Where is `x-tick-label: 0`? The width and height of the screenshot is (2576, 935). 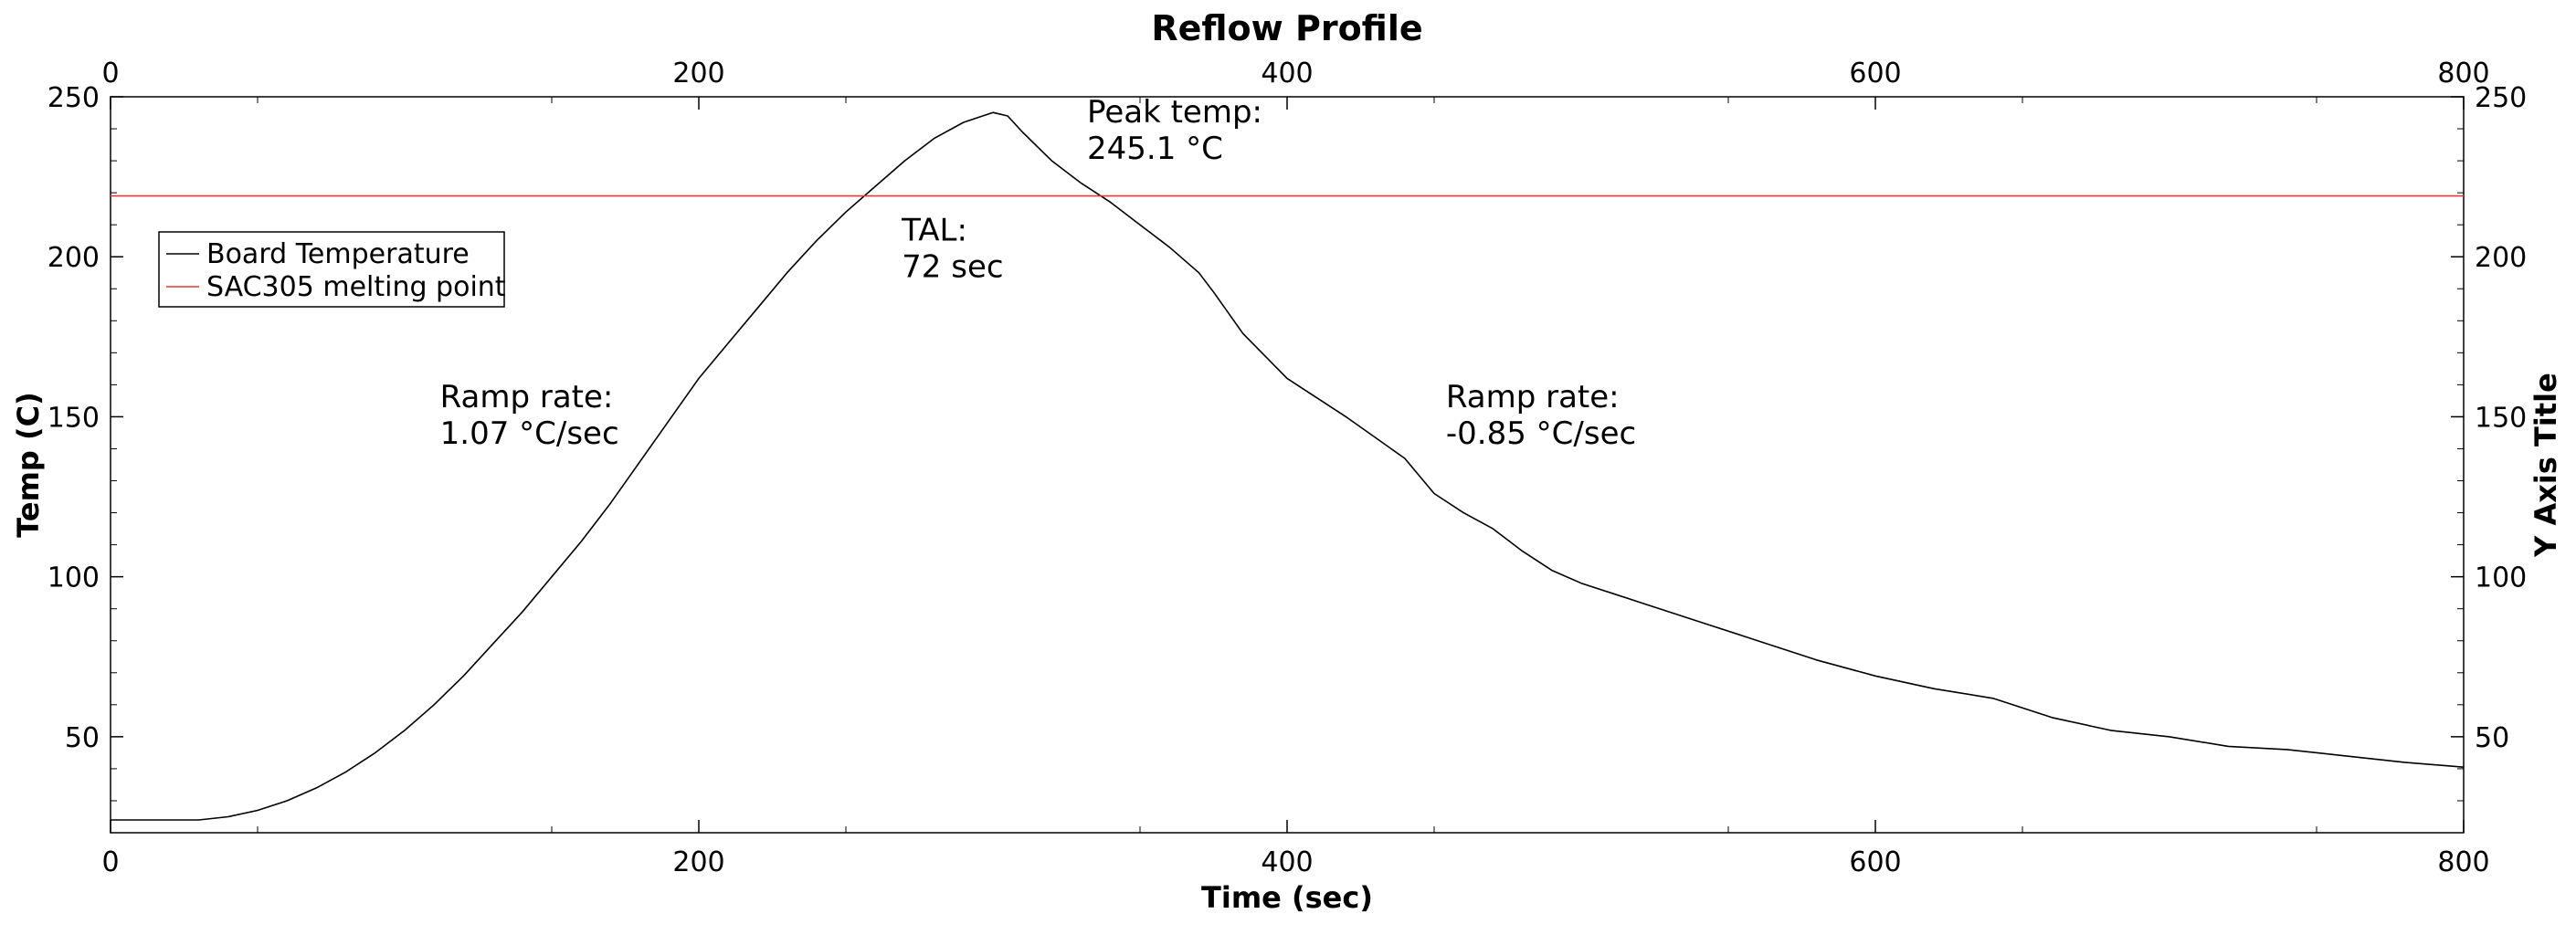 x-tick-label: 0 is located at coordinates (110, 862).